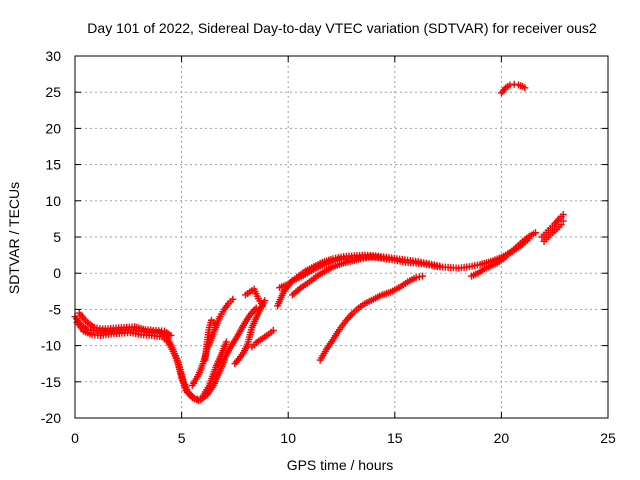 This screenshot has width=640, height=480. What do you see at coordinates (53, 201) in the screenshot?
I see `y-tick-label: 10` at bounding box center [53, 201].